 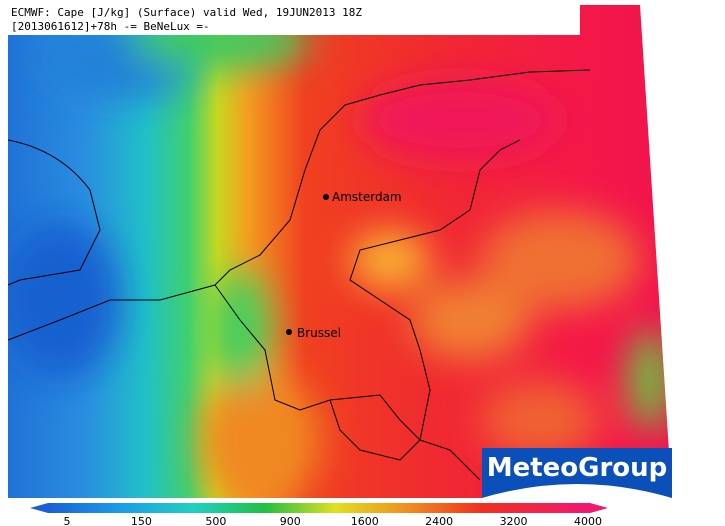 What do you see at coordinates (67, 520) in the screenshot?
I see `legend-tick-label: 5` at bounding box center [67, 520].